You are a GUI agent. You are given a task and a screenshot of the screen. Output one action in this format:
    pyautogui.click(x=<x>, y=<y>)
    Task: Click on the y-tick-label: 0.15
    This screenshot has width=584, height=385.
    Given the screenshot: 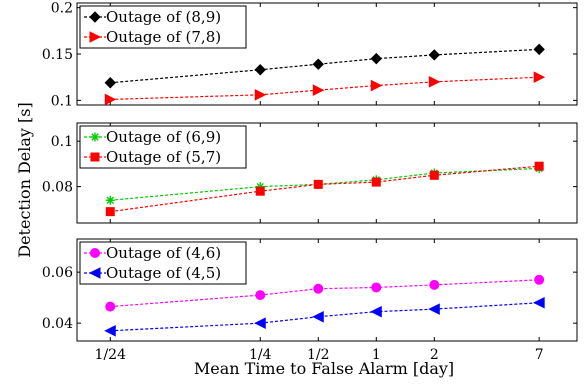 What is the action you would take?
    pyautogui.click(x=57, y=55)
    